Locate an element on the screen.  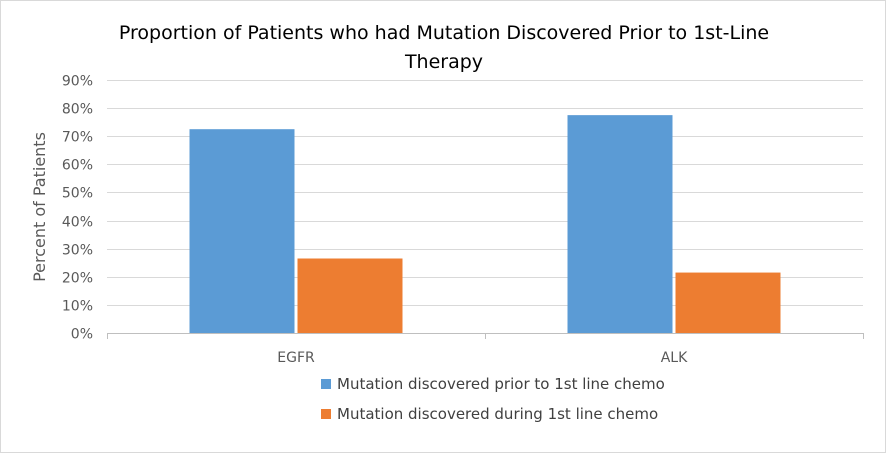
y-tick-label: 30% is located at coordinates (77, 251).